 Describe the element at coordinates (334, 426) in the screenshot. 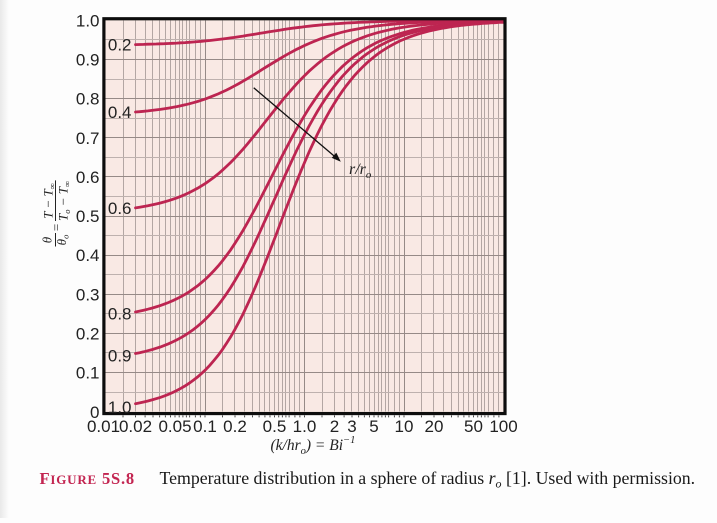

I see `svg-text: 2` at that location.